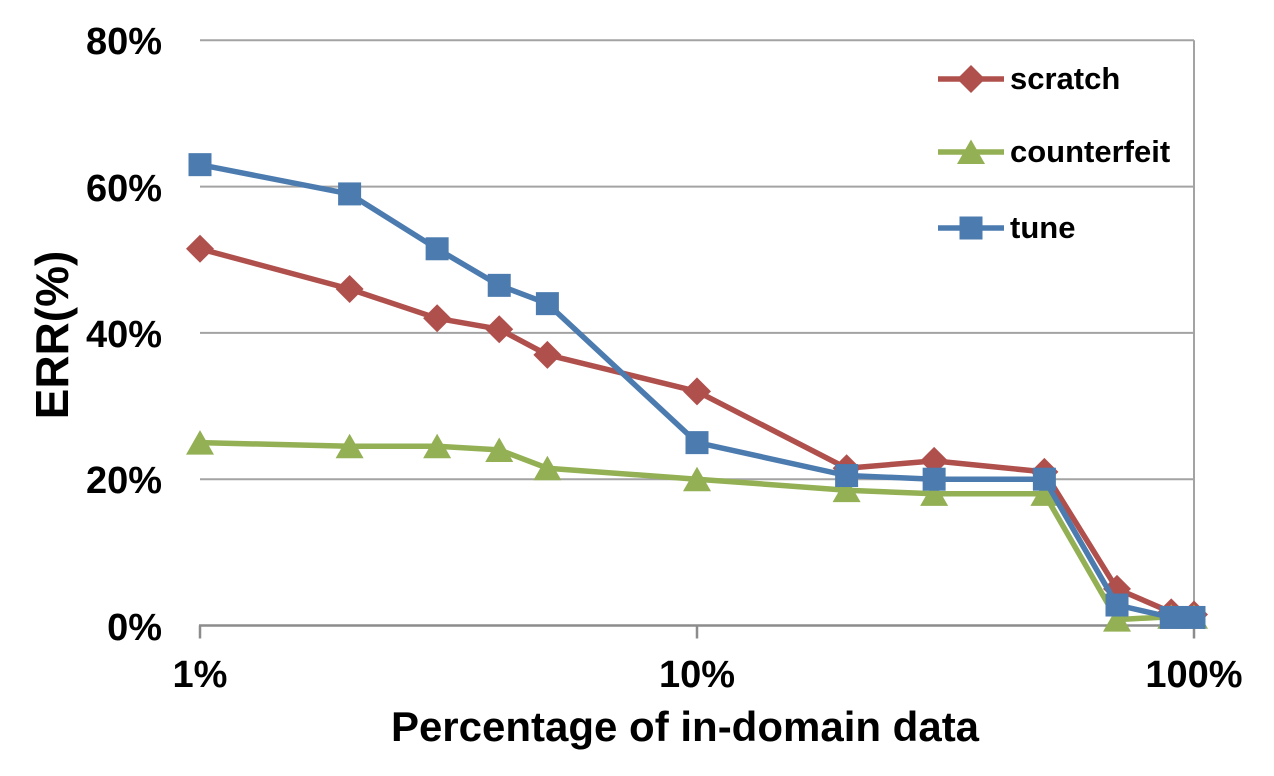  I want to click on legend-item-scratch: scratch, so click(1029, 79).